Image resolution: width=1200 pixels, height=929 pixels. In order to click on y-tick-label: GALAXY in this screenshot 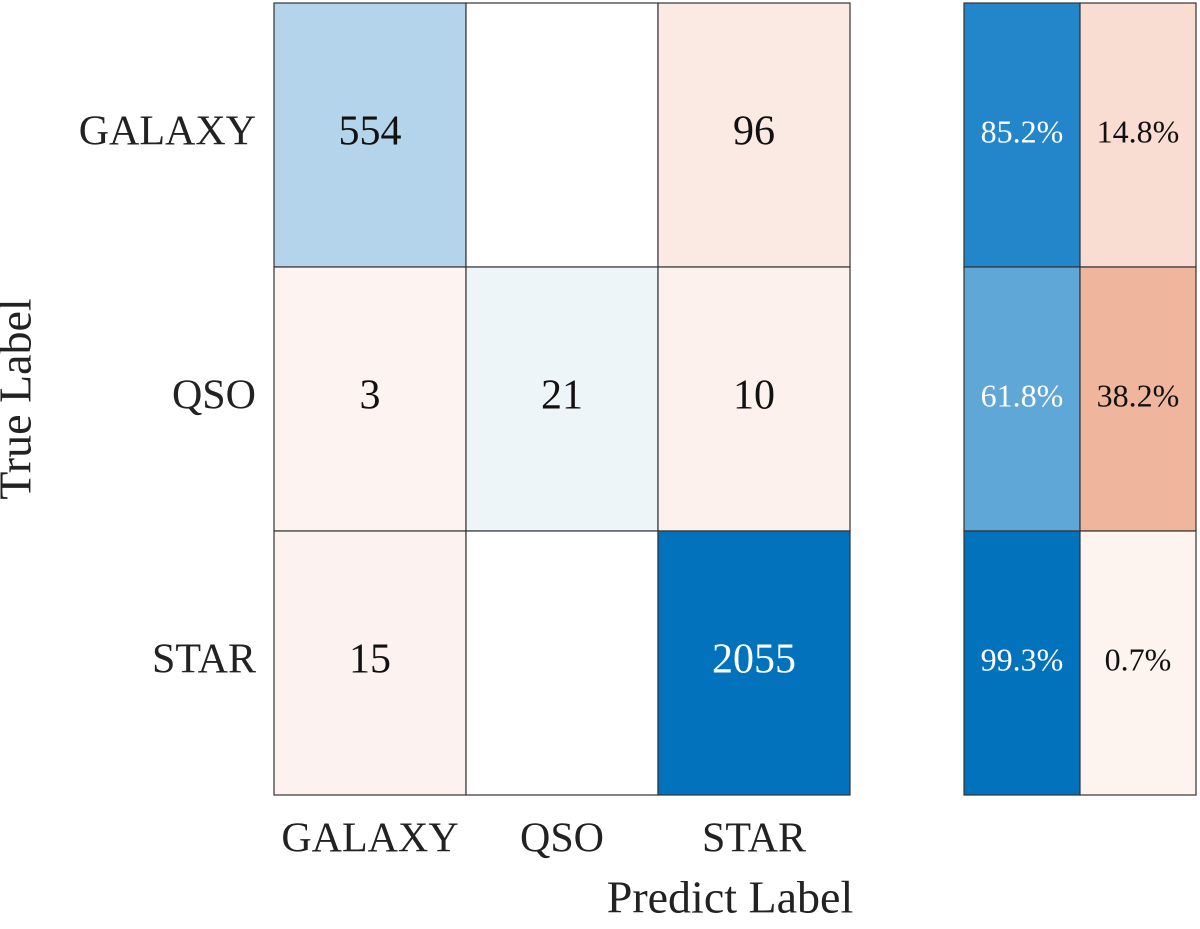, I will do `click(167, 132)`.